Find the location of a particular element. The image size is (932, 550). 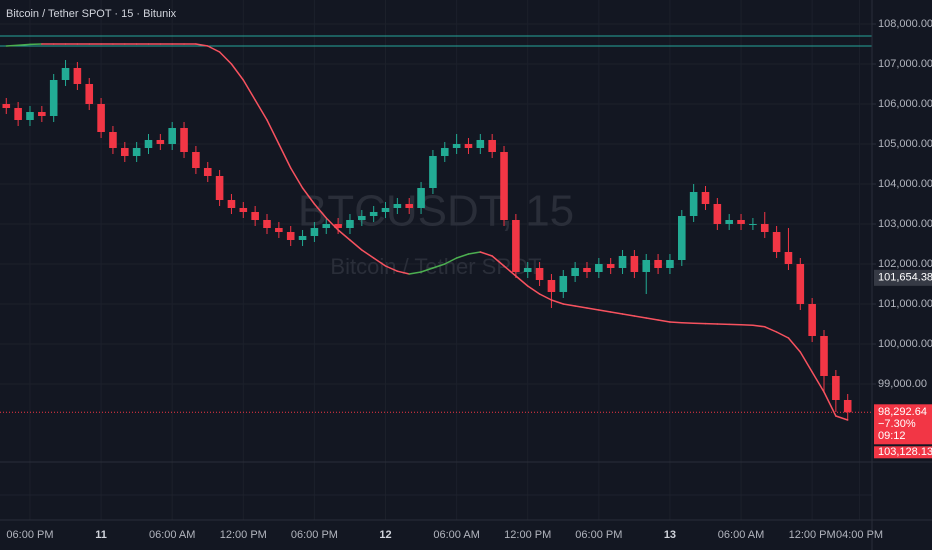

last-price-change: −7.30% is located at coordinates (897, 424).